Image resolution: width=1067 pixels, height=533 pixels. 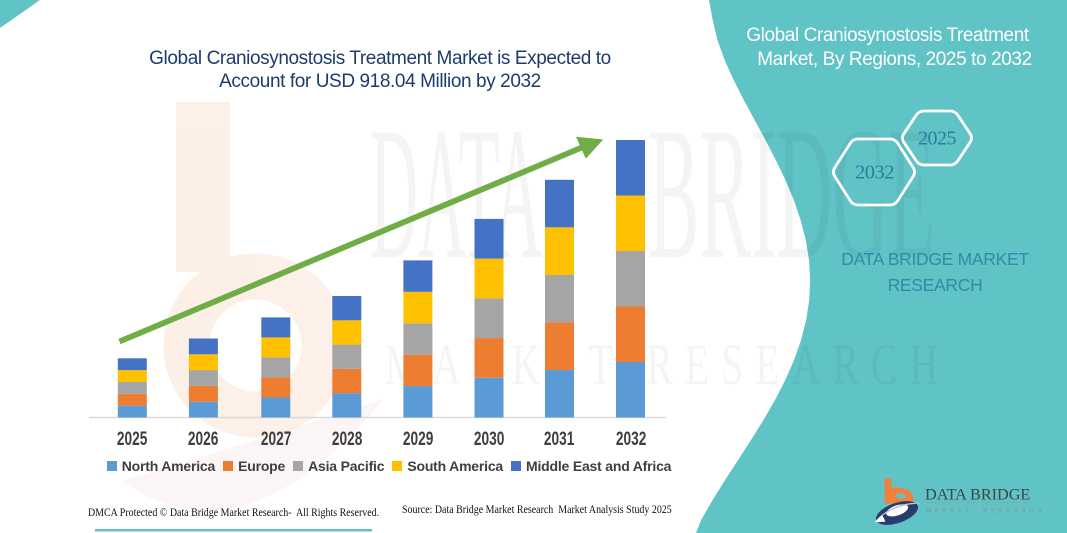 What do you see at coordinates (977, 495) in the screenshot?
I see `svg-text: DATA BRIDGE` at bounding box center [977, 495].